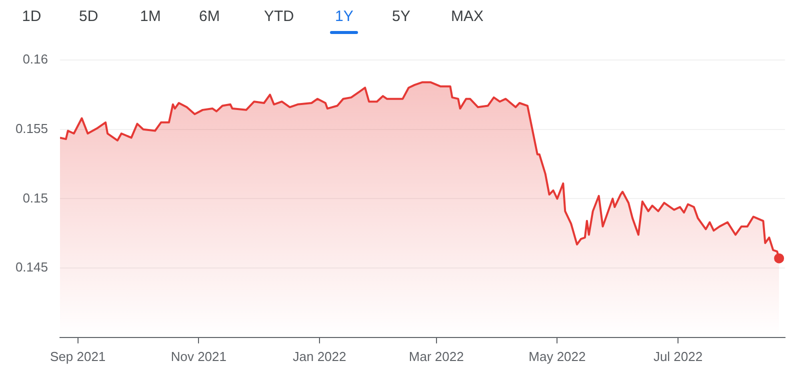 Image resolution: width=806 pixels, height=379 pixels. What do you see at coordinates (31, 128) in the screenshot?
I see `y-tick-label: 0.155` at bounding box center [31, 128].